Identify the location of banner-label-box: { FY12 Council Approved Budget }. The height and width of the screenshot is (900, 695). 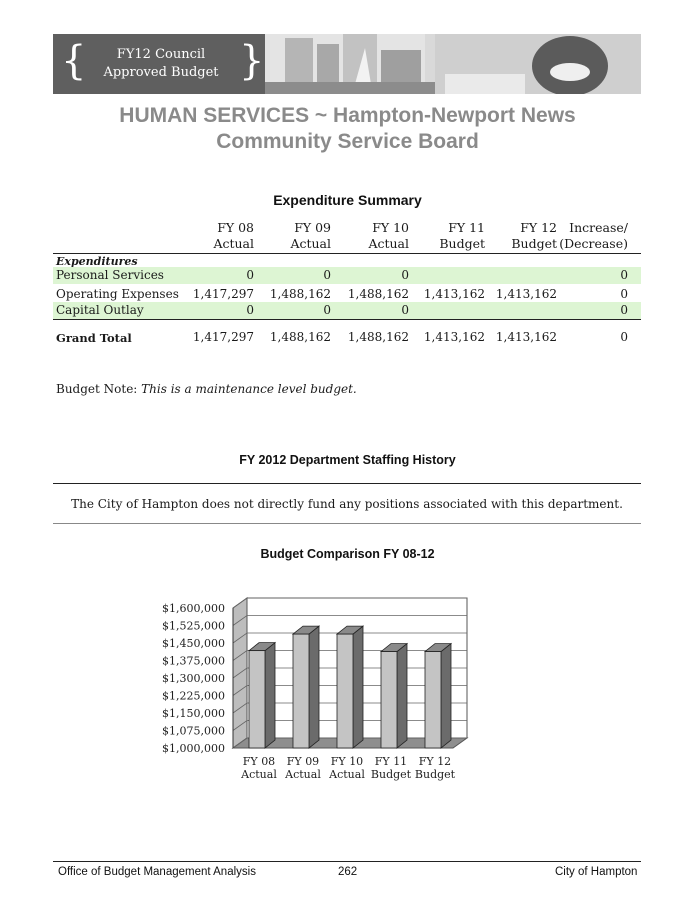
(159, 64).